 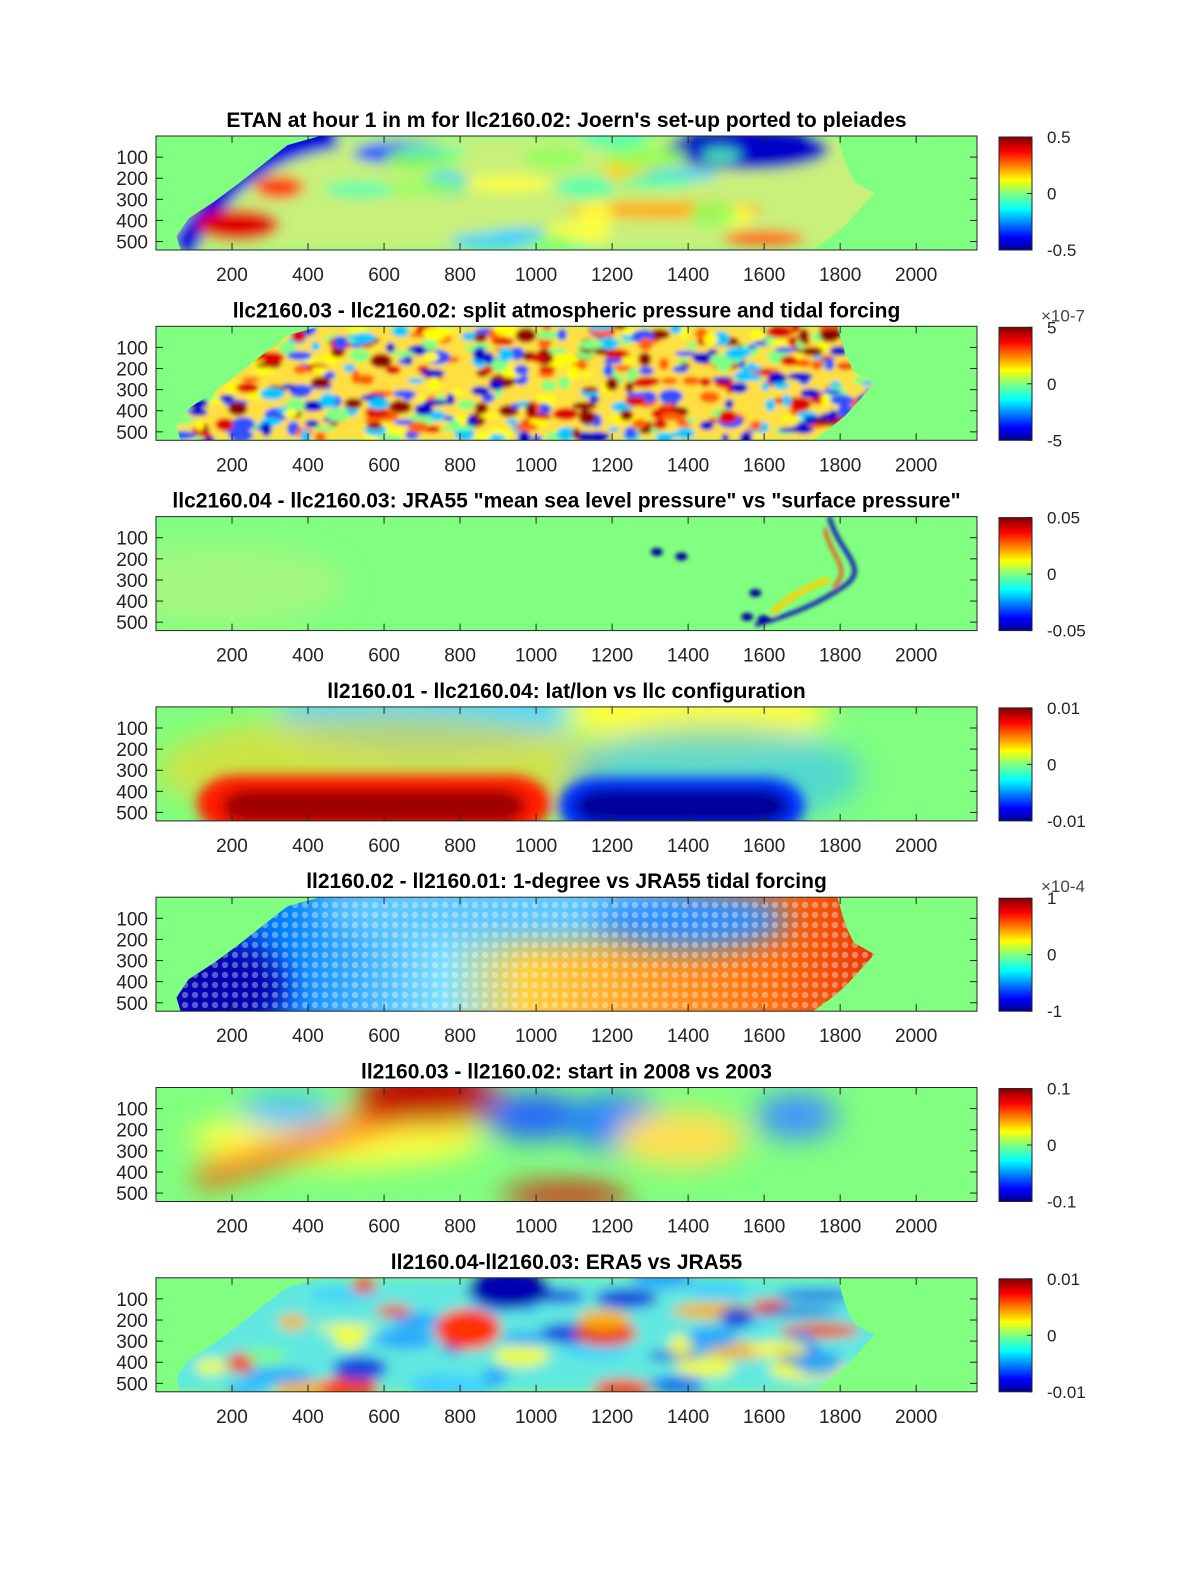 I want to click on colorbar-multiplier: ×10-4, so click(x=1063, y=886).